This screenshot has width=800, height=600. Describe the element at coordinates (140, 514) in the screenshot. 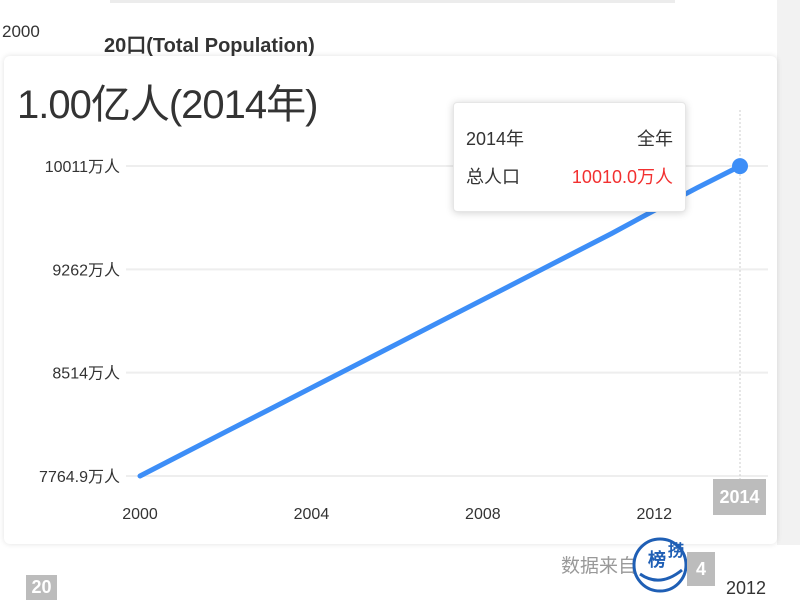

I see `x-tick-label: 2000` at that location.